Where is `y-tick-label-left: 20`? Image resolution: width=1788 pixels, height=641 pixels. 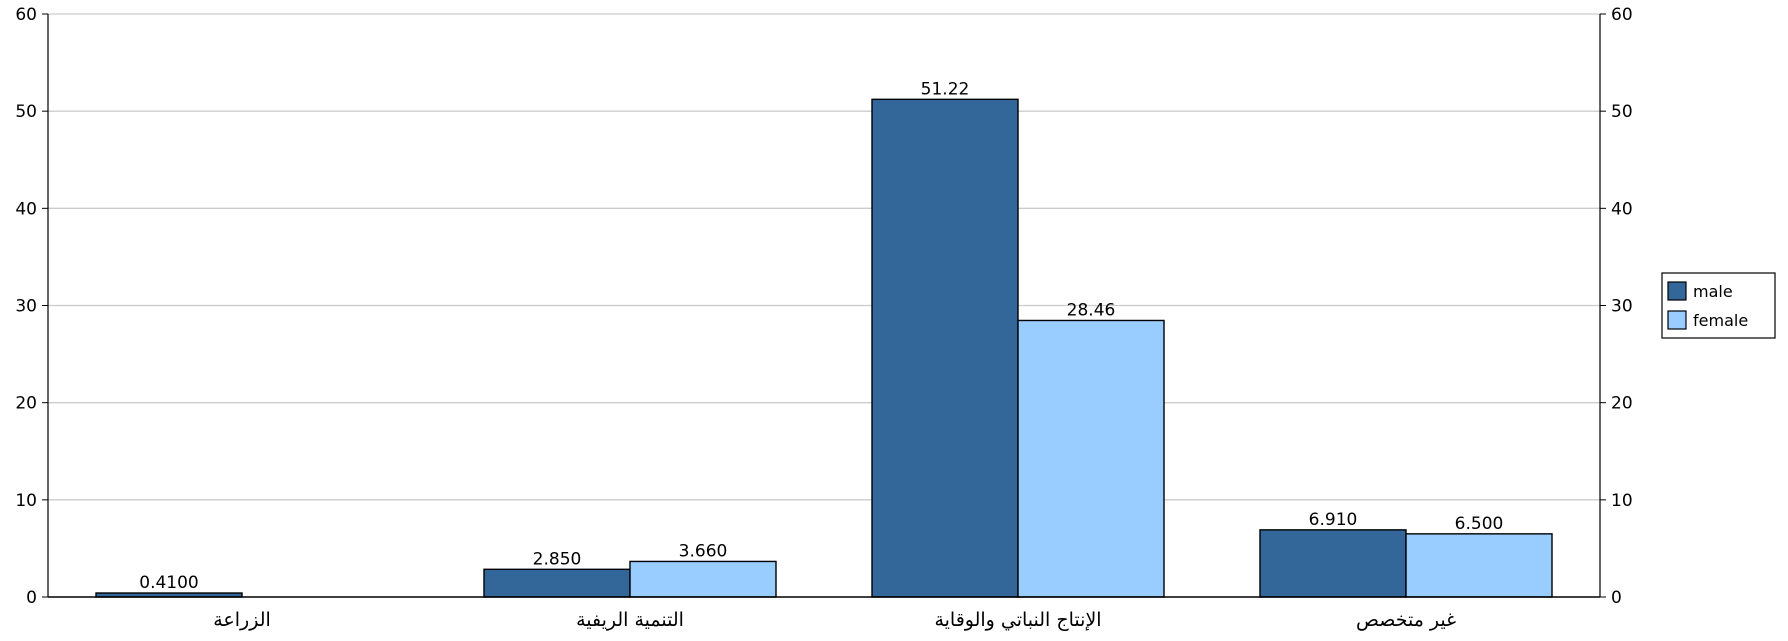 y-tick-label-left: 20 is located at coordinates (26, 404).